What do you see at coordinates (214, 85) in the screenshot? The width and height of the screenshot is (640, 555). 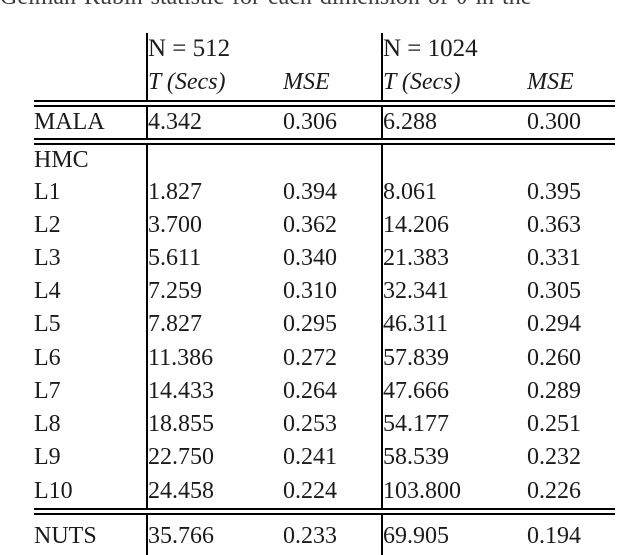 I see `header-t-secs-512: T (Secs)` at bounding box center [214, 85].